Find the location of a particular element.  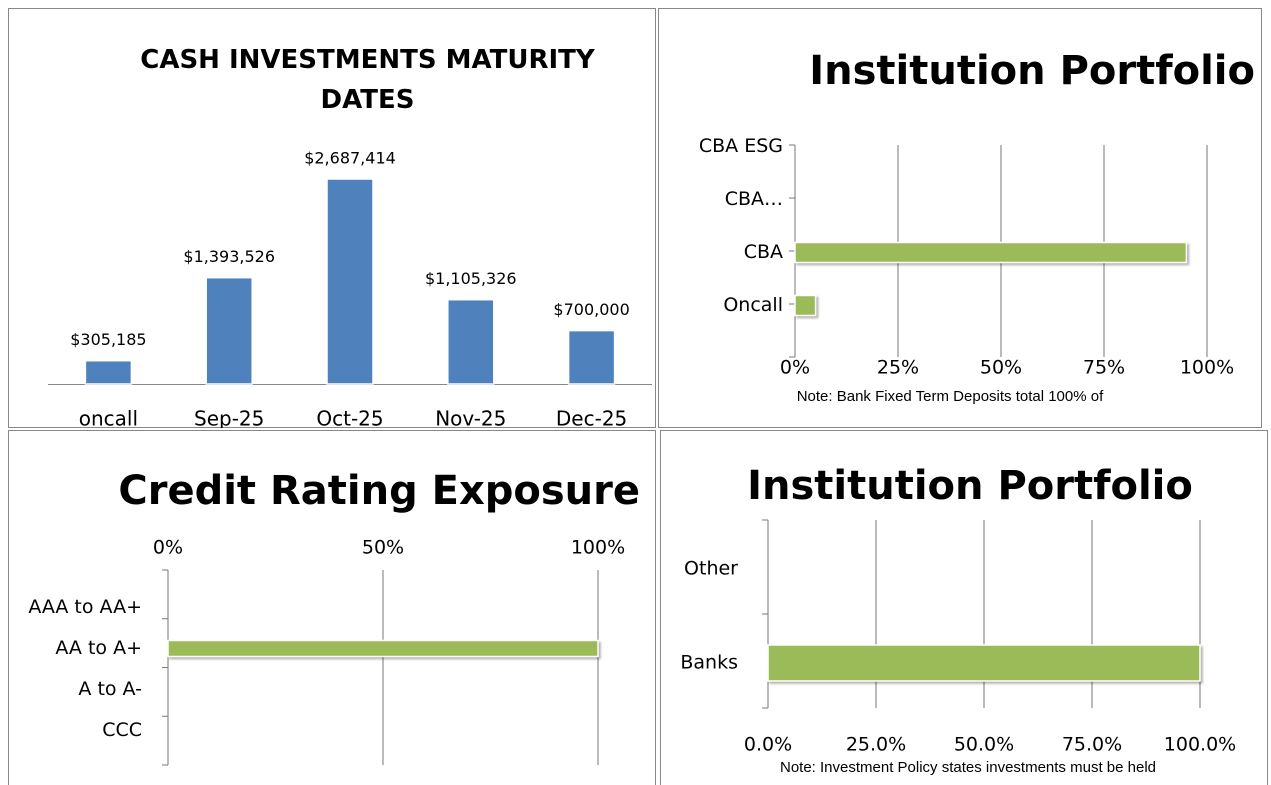

x-tick-label: 0.0% is located at coordinates (768, 745).